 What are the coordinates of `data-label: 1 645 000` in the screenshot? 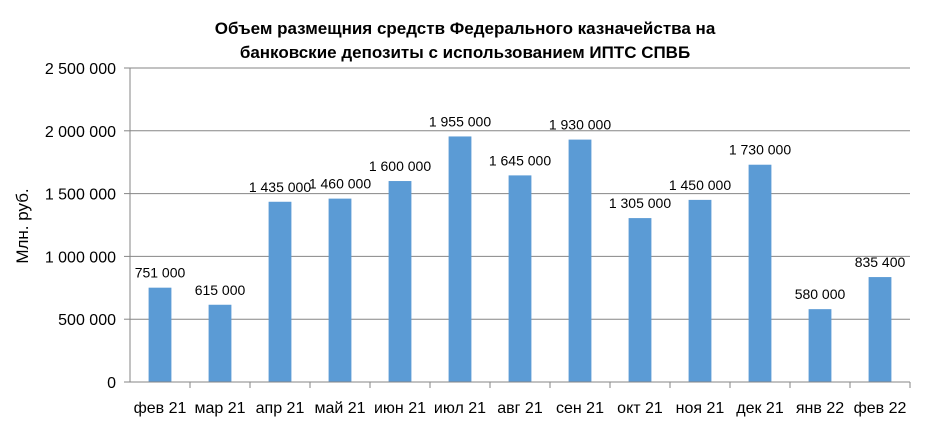 It's located at (520, 160).